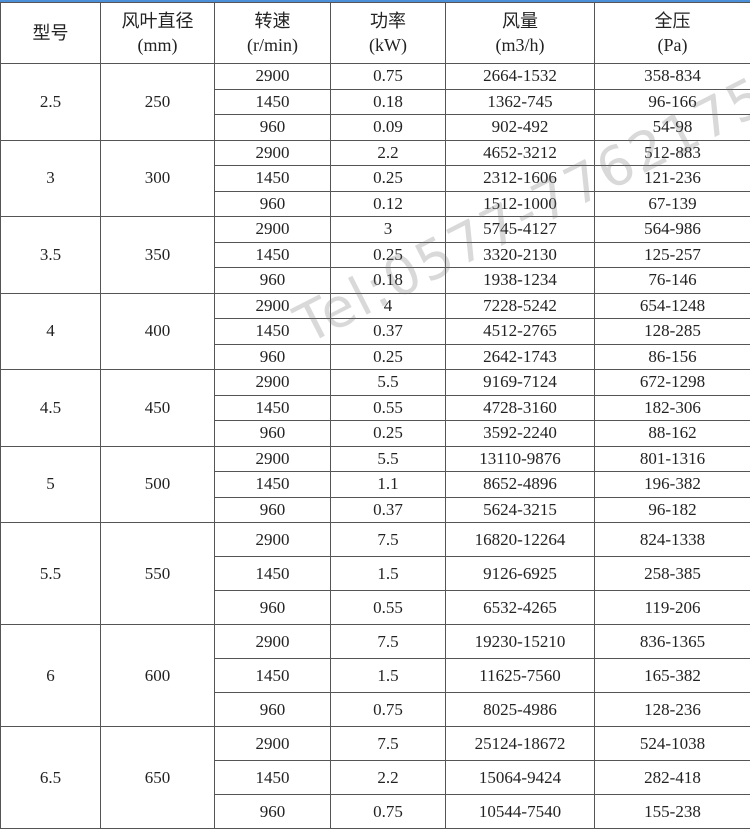 This screenshot has width=750, height=833. I want to click on header-speed: 转速 (r/min), so click(272, 33).